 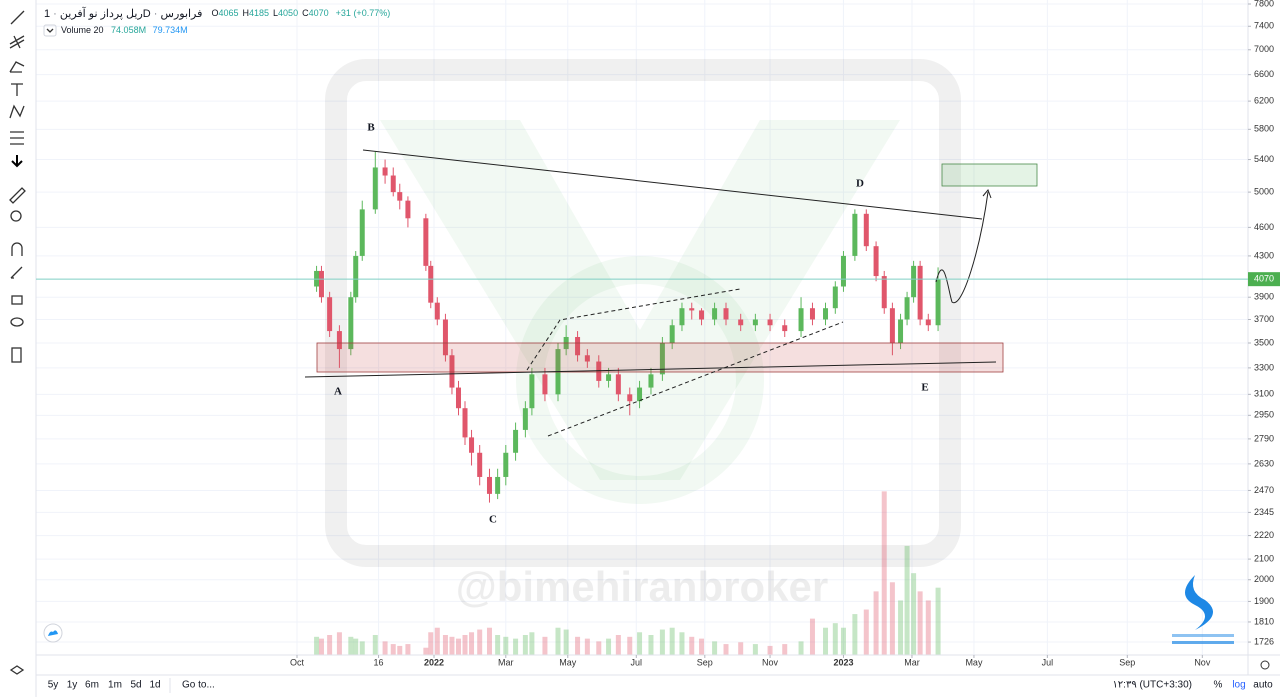 I want to click on y-tick-label: 3900, so click(x=1264, y=297).